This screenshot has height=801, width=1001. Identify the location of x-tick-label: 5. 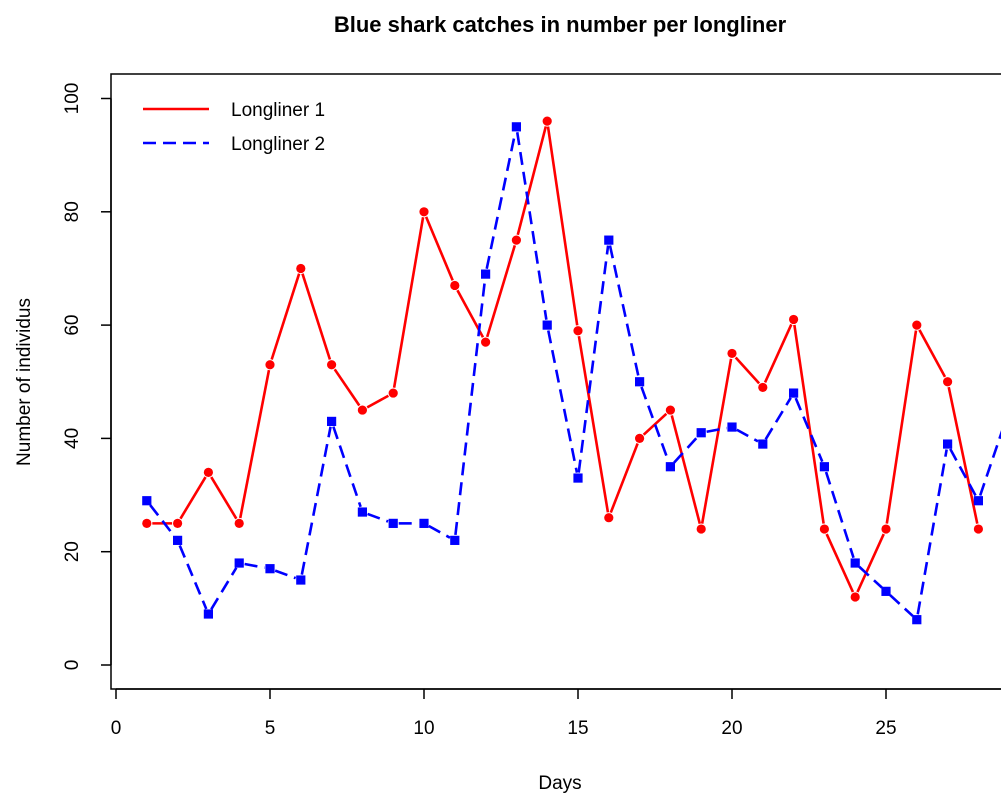
(270, 728).